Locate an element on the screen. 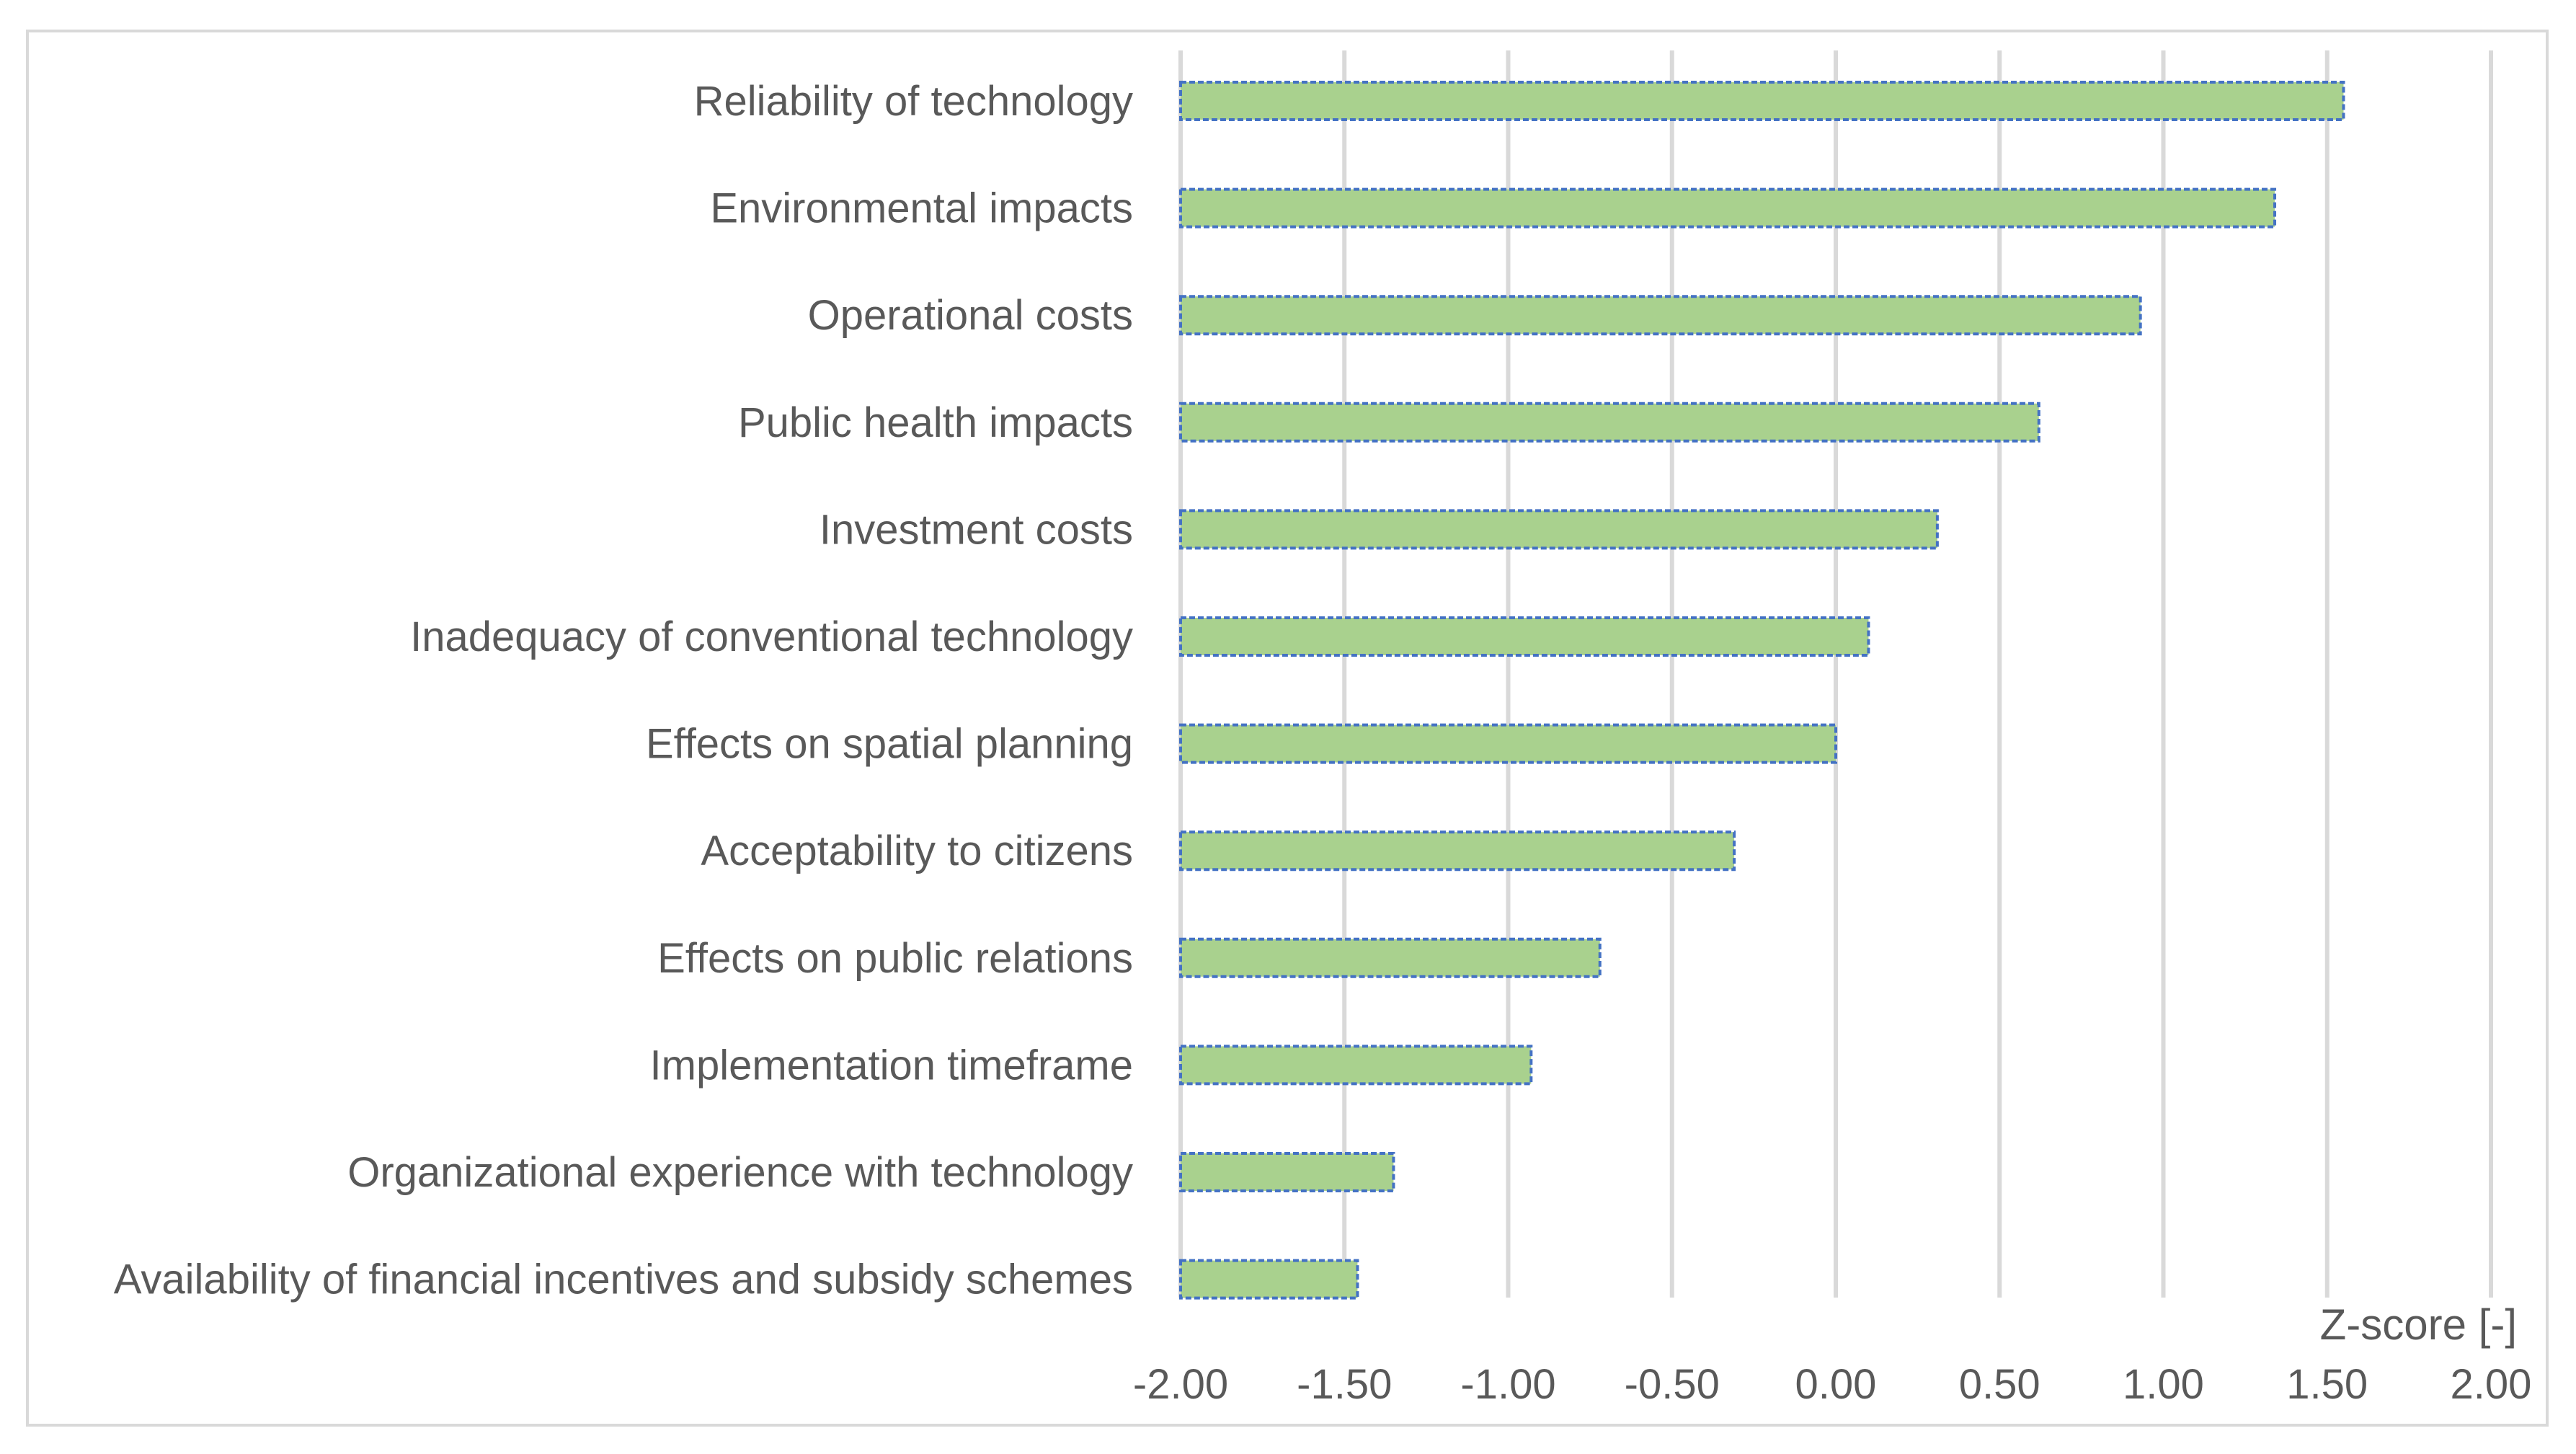 The image size is (2576, 1454). category-label: Public health impacts is located at coordinates (935, 422).